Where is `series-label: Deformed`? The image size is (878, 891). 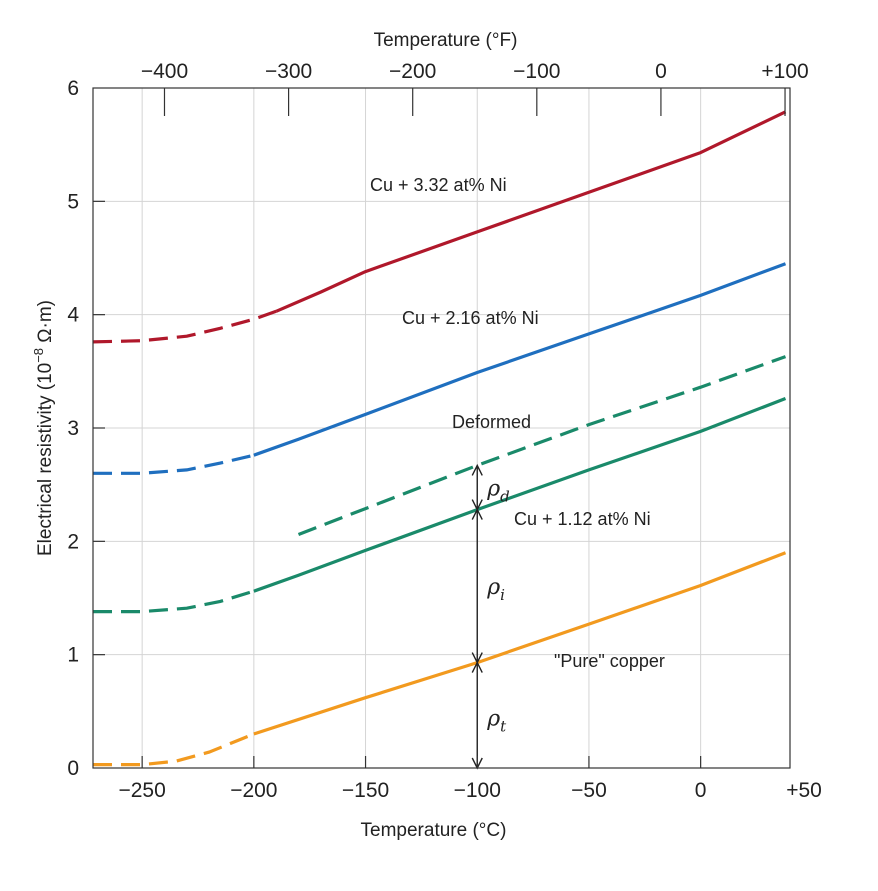 series-label: Deformed is located at coordinates (491, 422).